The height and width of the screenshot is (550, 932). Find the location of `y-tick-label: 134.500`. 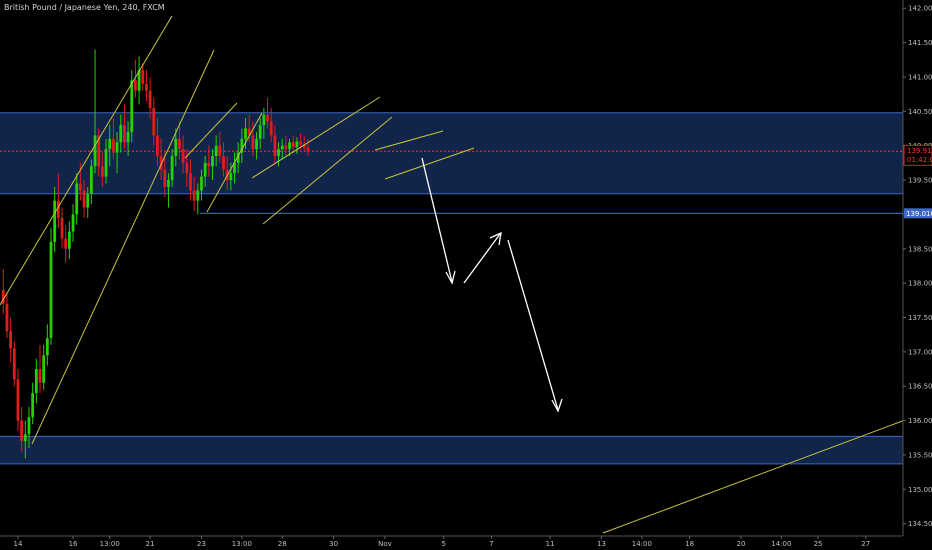

y-tick-label: 134.500 is located at coordinates (920, 524).